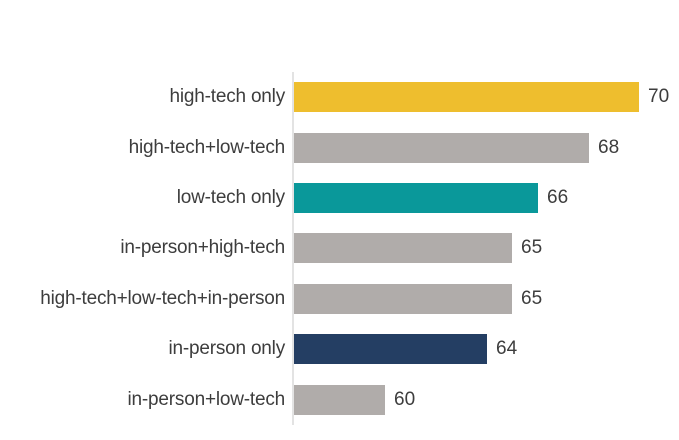 This screenshot has height=440, width=679. I want to click on bar-area: 68, so click(456, 147).